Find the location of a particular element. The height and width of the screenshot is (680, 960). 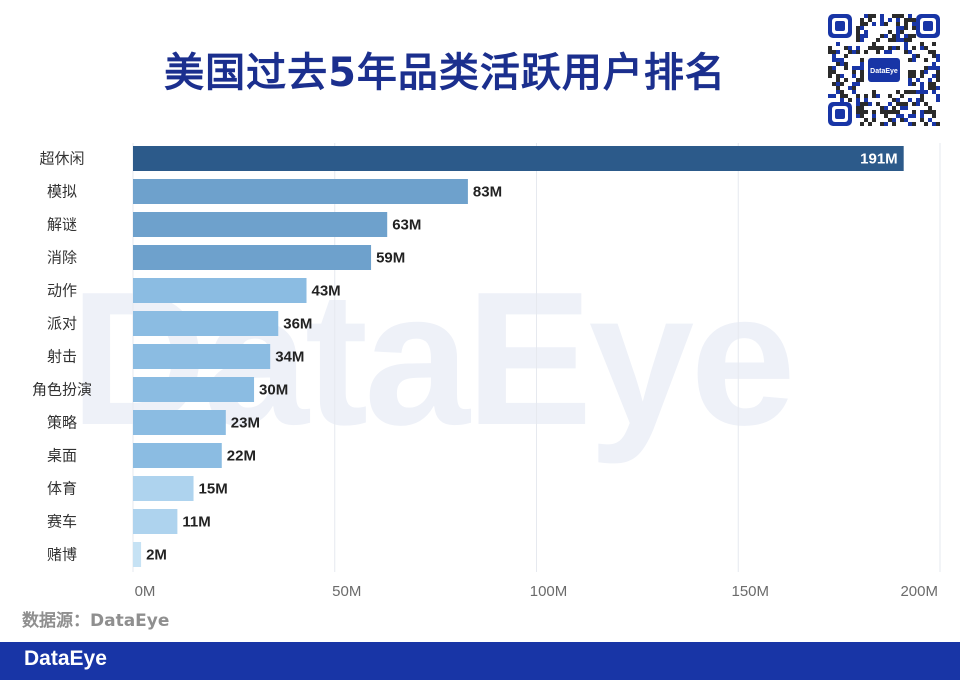

qr-finder-top-left is located at coordinates (840, 26).